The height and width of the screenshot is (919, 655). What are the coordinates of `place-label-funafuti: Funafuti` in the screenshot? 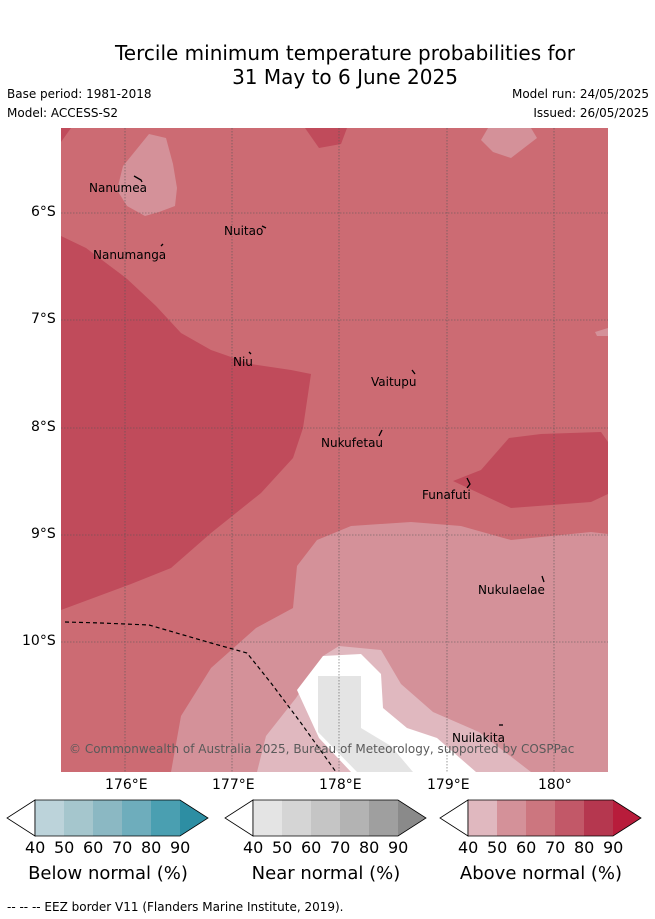 It's located at (446, 495).